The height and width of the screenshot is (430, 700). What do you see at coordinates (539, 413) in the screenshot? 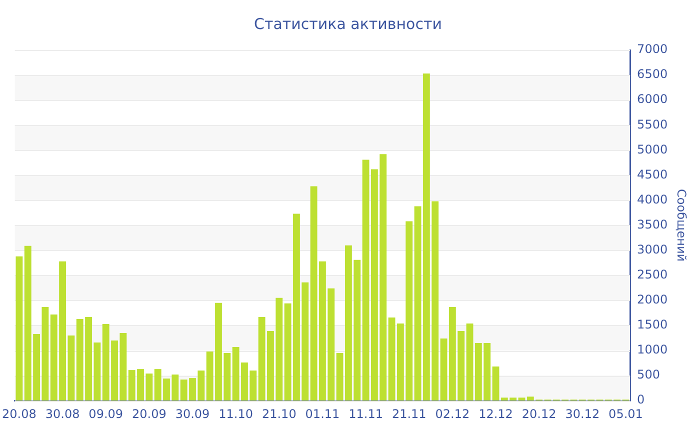
I see `x-tick-label: 20.12` at bounding box center [539, 413].